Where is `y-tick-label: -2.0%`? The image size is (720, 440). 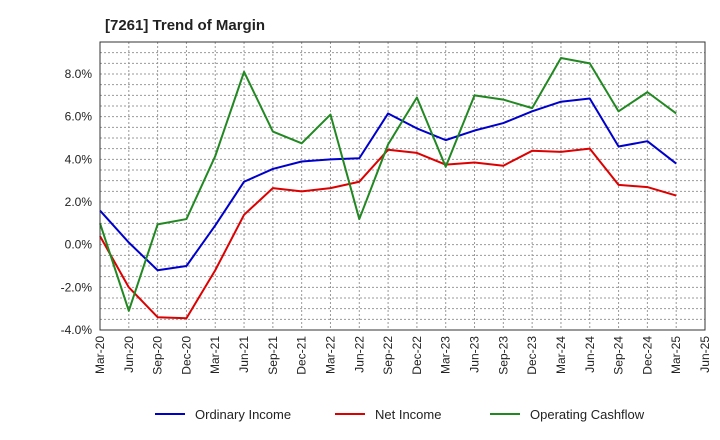 y-tick-label: -2.0% is located at coordinates (77, 287).